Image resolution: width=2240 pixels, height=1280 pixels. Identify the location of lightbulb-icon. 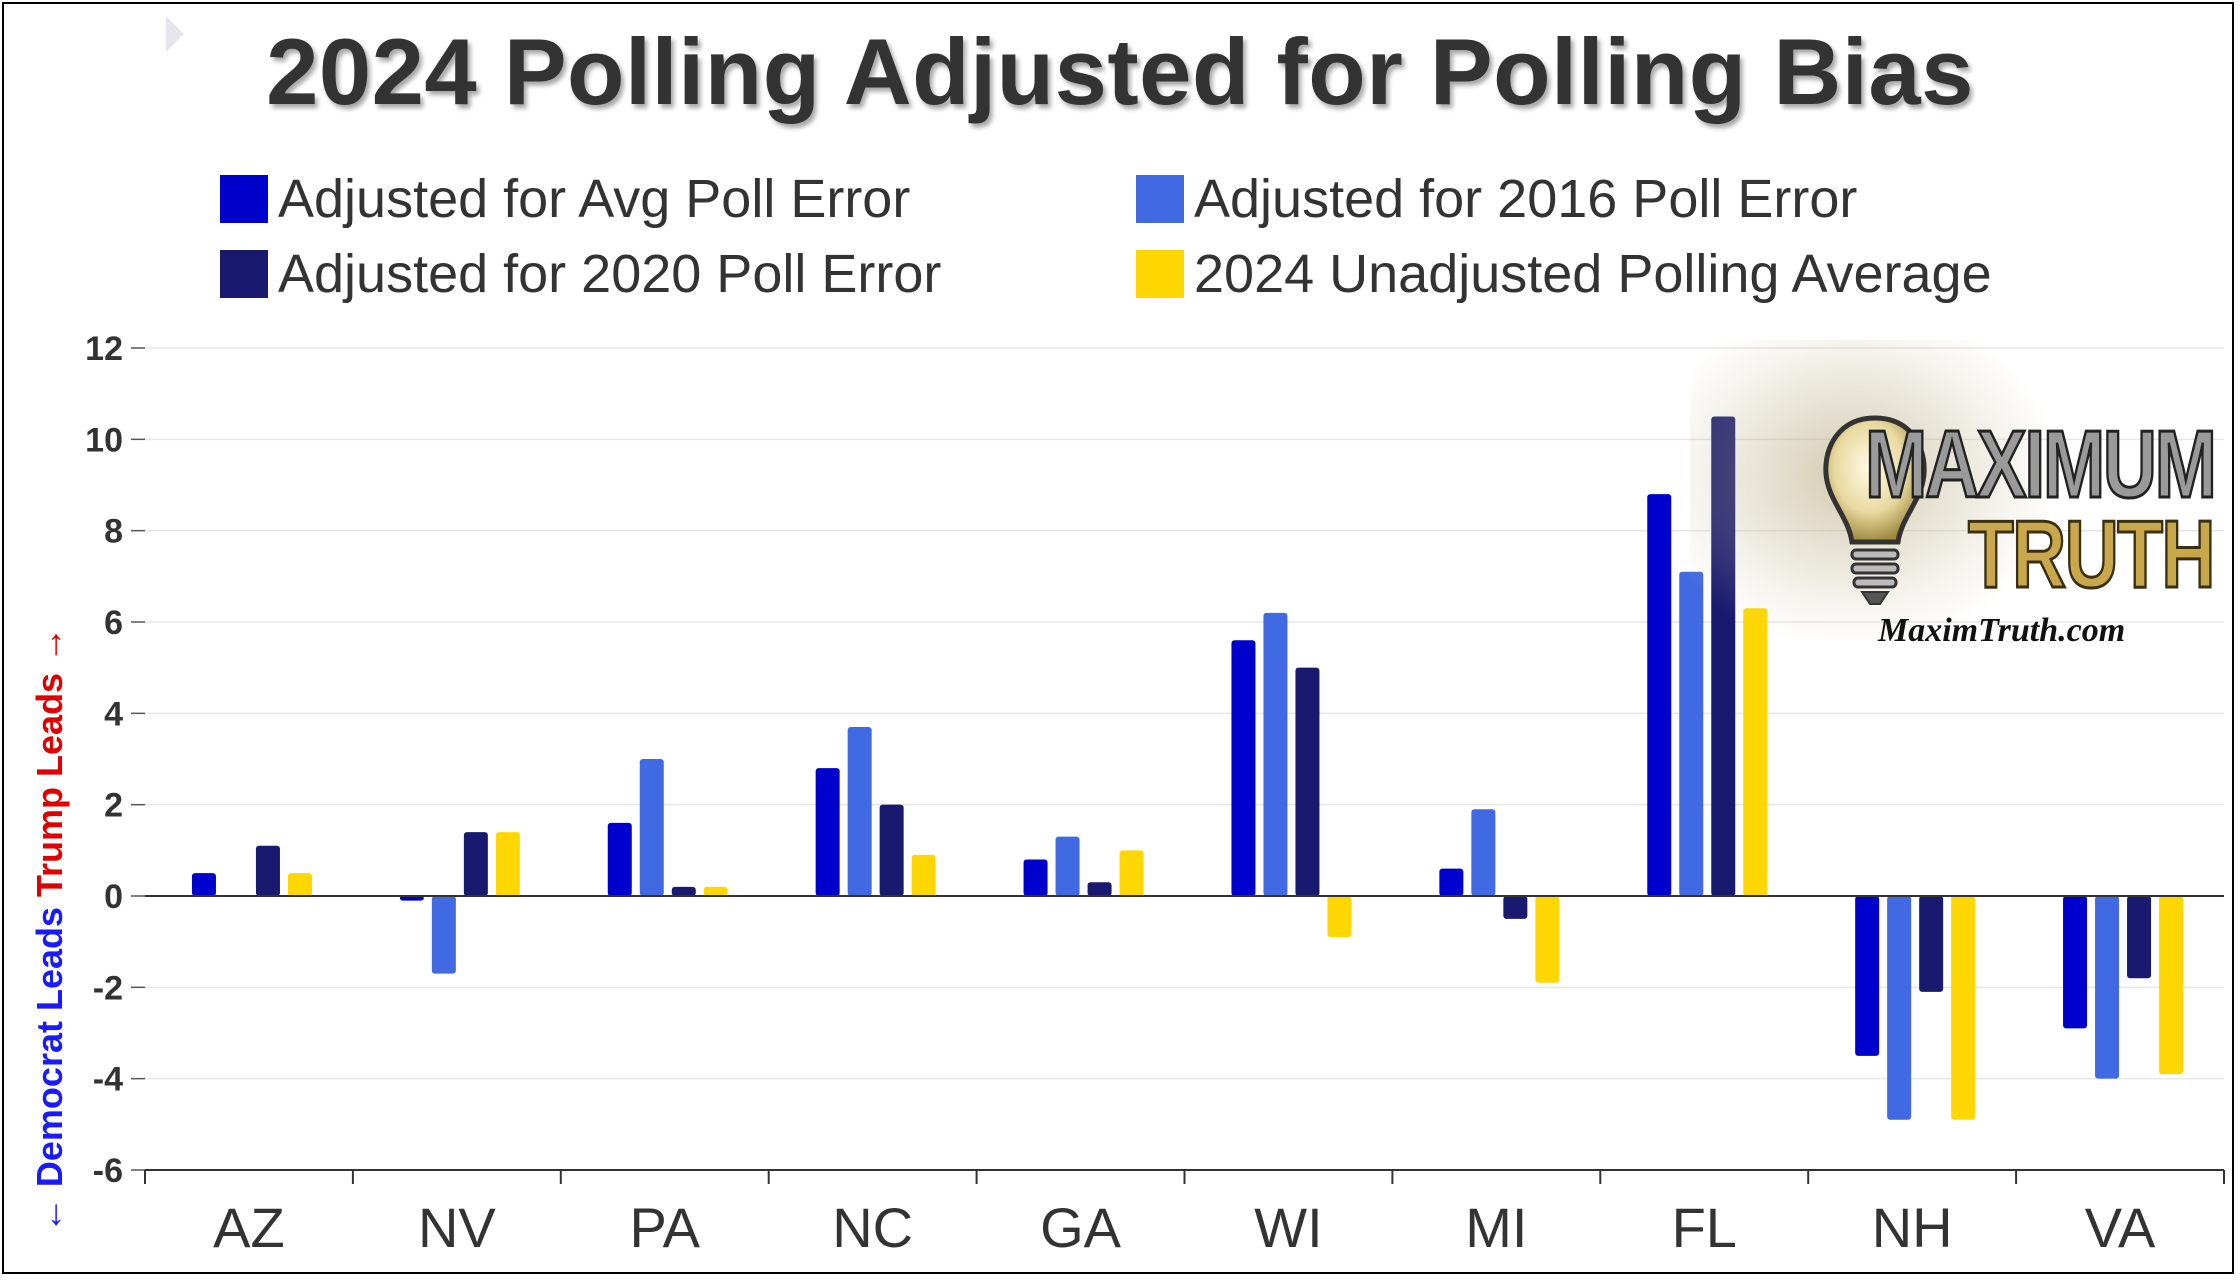
(1875, 510).